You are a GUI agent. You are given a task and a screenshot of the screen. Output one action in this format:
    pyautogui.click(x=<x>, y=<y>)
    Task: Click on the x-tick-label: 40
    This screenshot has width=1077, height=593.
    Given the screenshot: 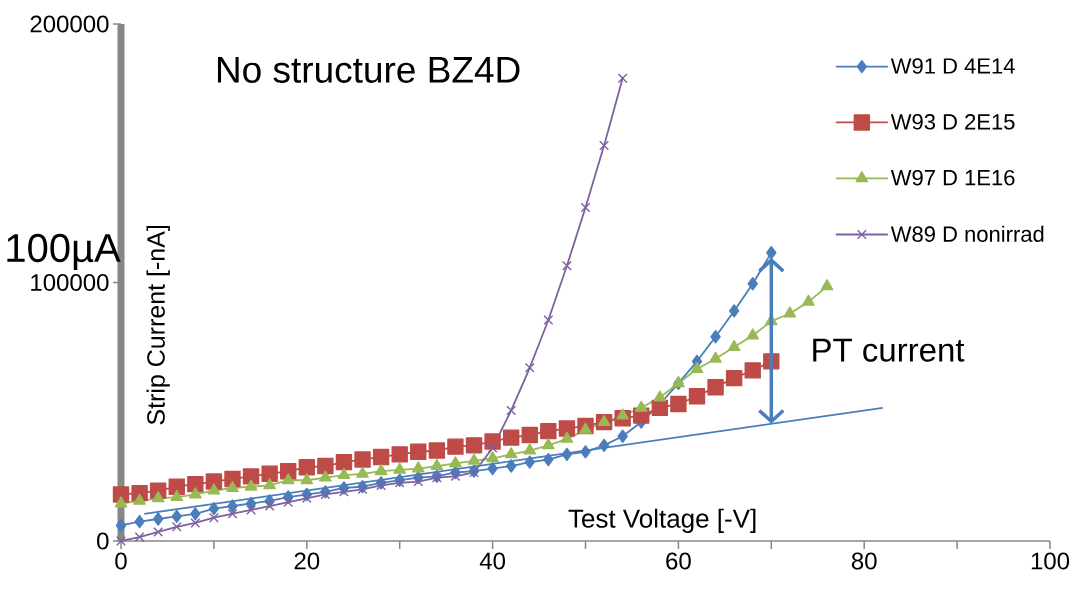 What is the action you would take?
    pyautogui.click(x=492, y=561)
    